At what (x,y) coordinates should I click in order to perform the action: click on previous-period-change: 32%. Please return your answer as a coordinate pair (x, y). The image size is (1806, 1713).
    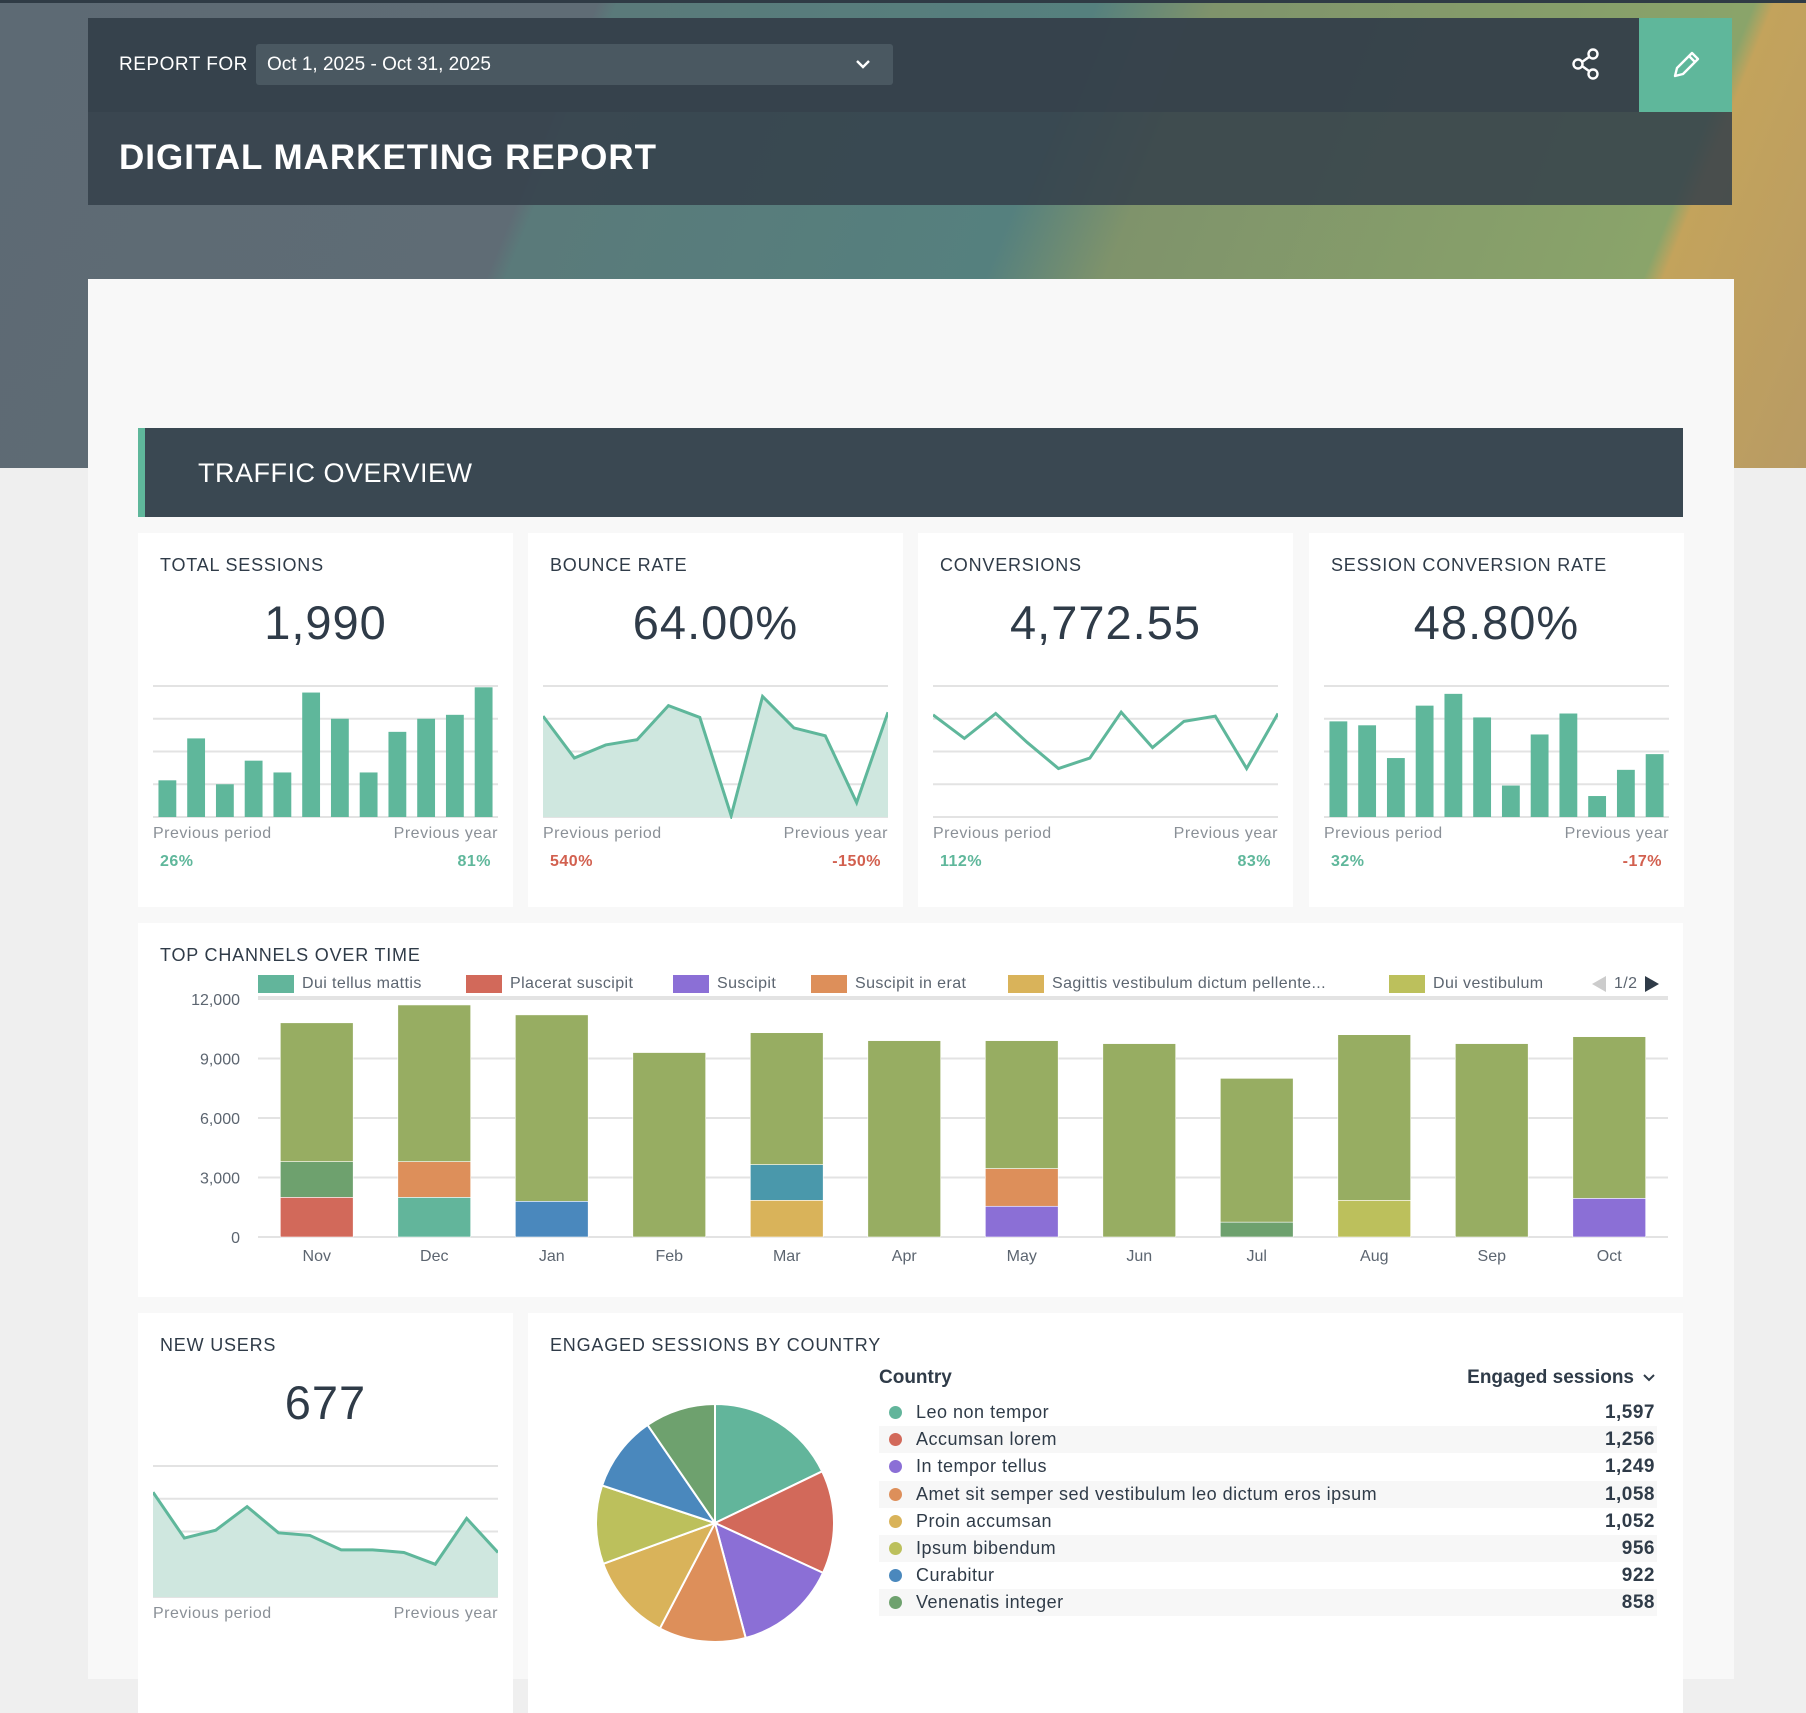
    Looking at the image, I should click on (1348, 862).